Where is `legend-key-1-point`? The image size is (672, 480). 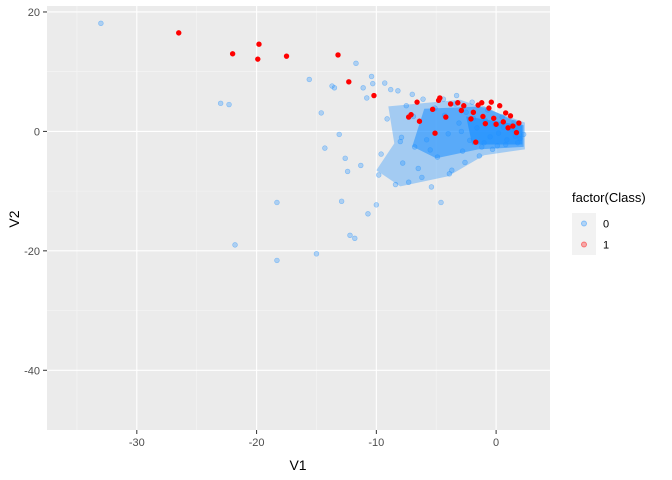
legend-key-1-point is located at coordinates (584, 244).